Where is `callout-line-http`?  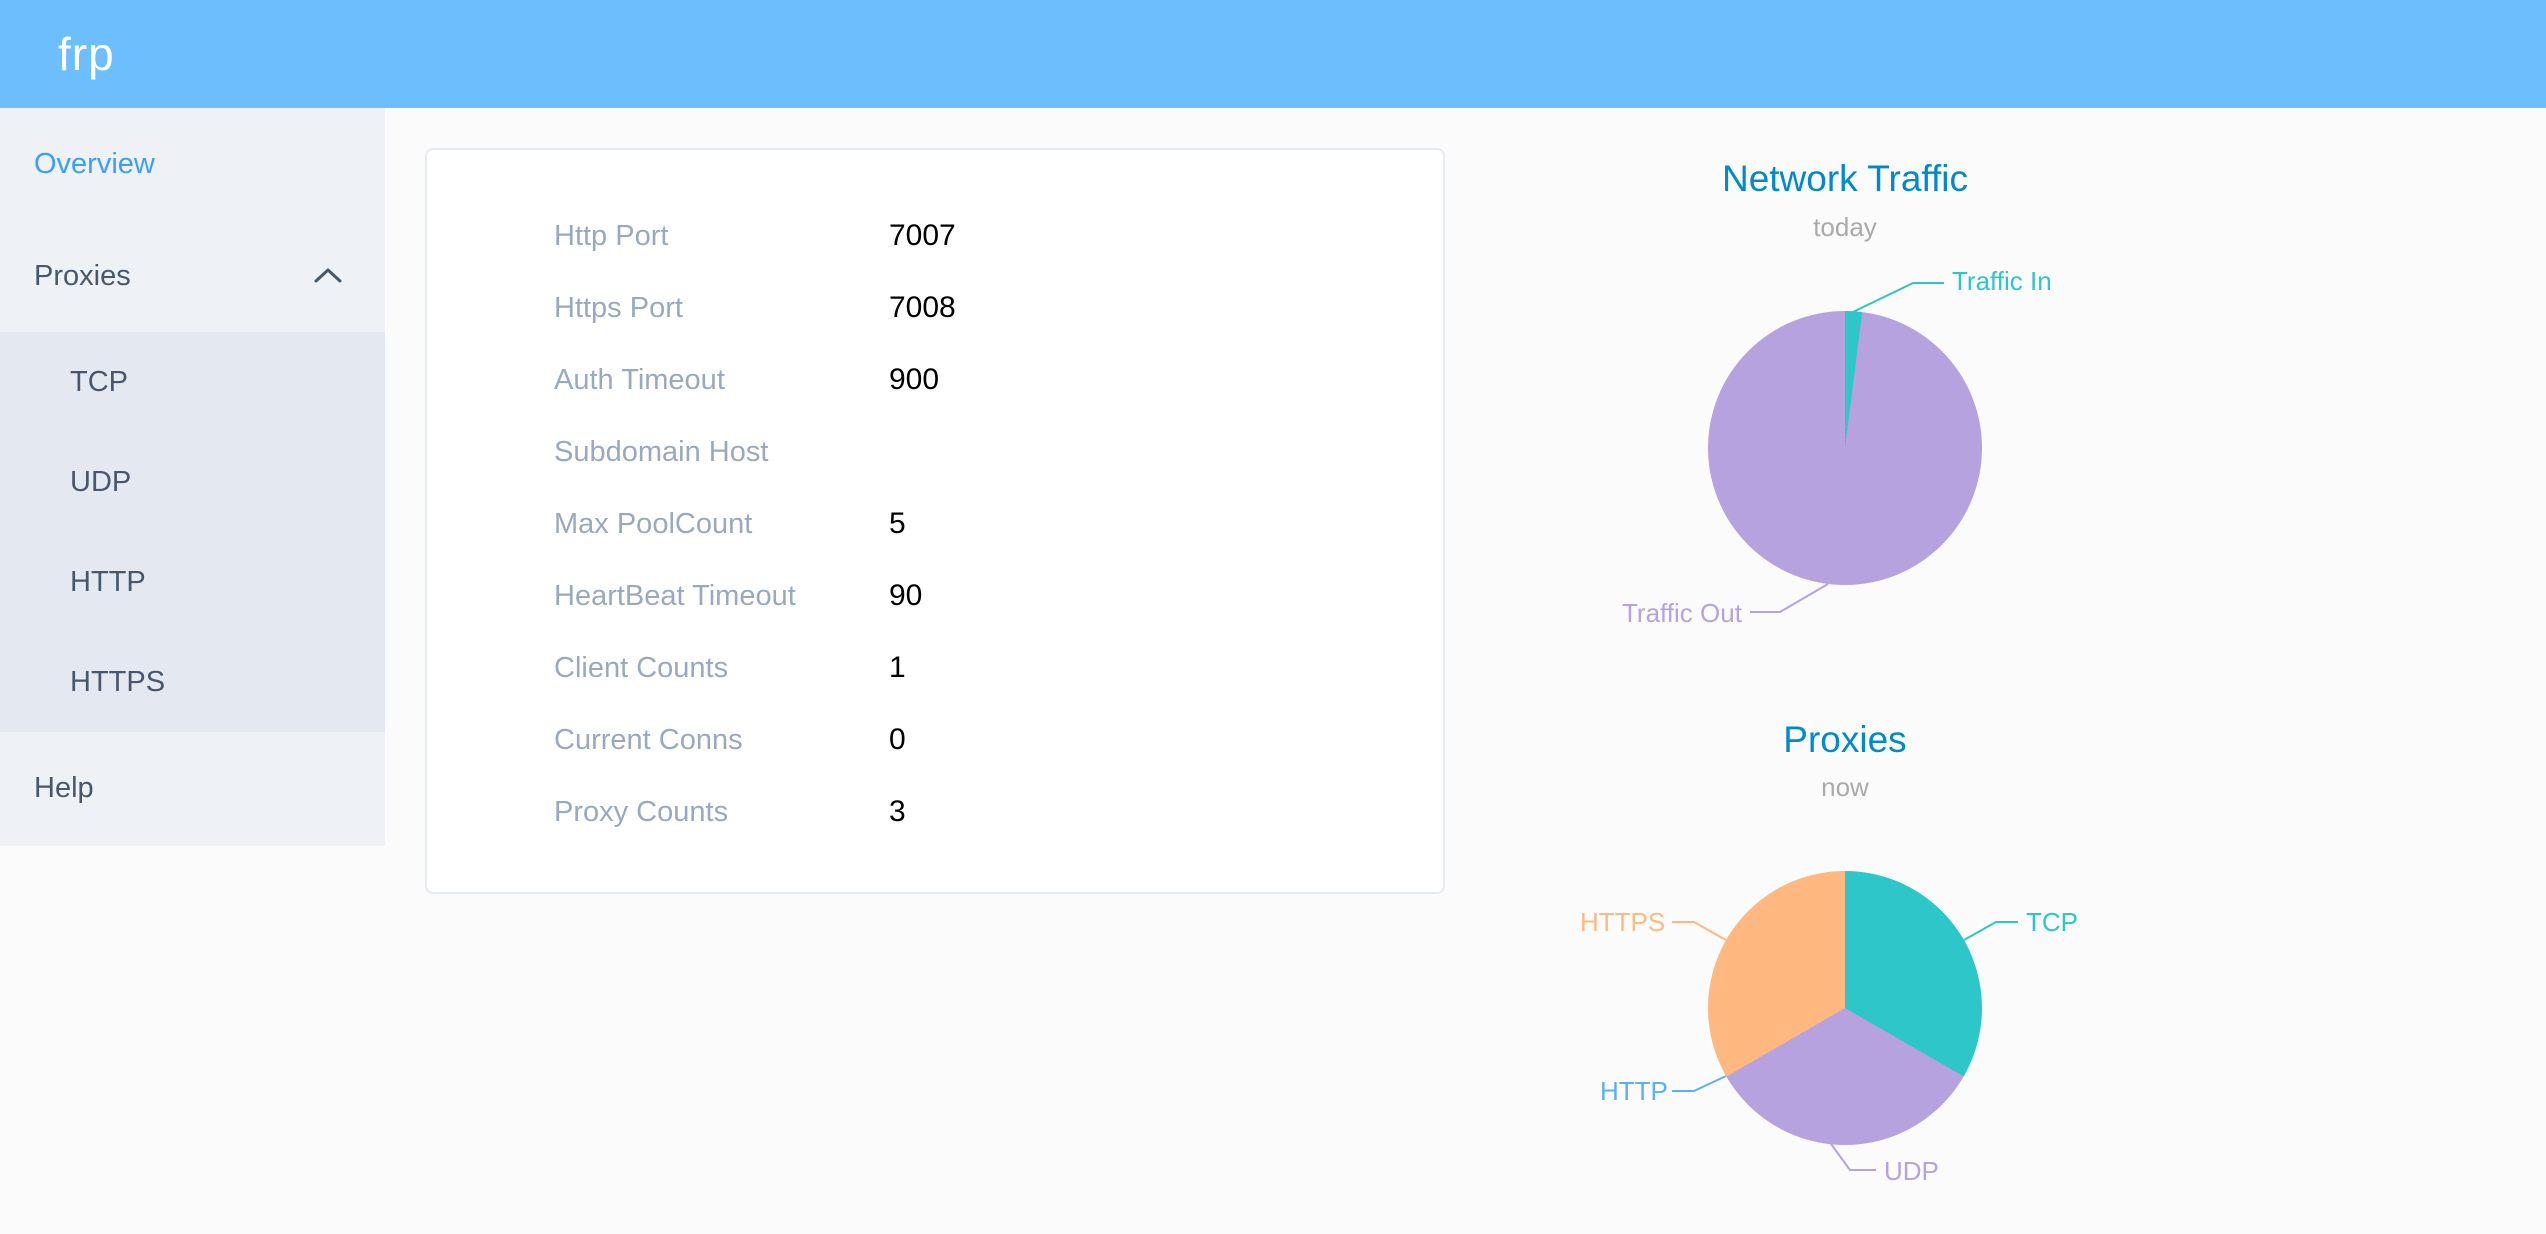
callout-line-http is located at coordinates (1699, 1083).